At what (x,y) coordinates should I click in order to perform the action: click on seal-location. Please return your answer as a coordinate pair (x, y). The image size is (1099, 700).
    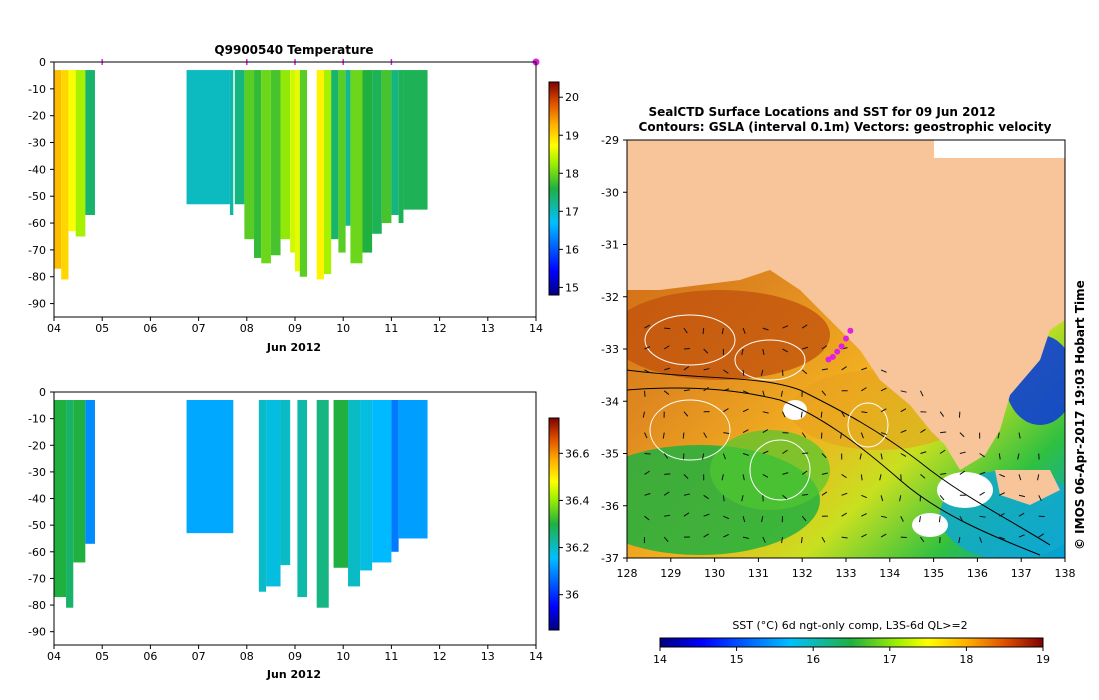
    Looking at the image, I should click on (828, 359).